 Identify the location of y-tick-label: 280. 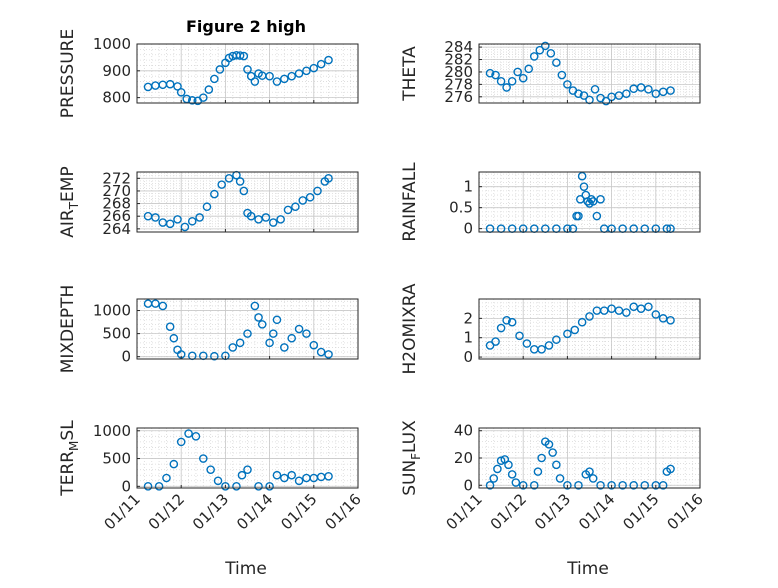
(458, 72).